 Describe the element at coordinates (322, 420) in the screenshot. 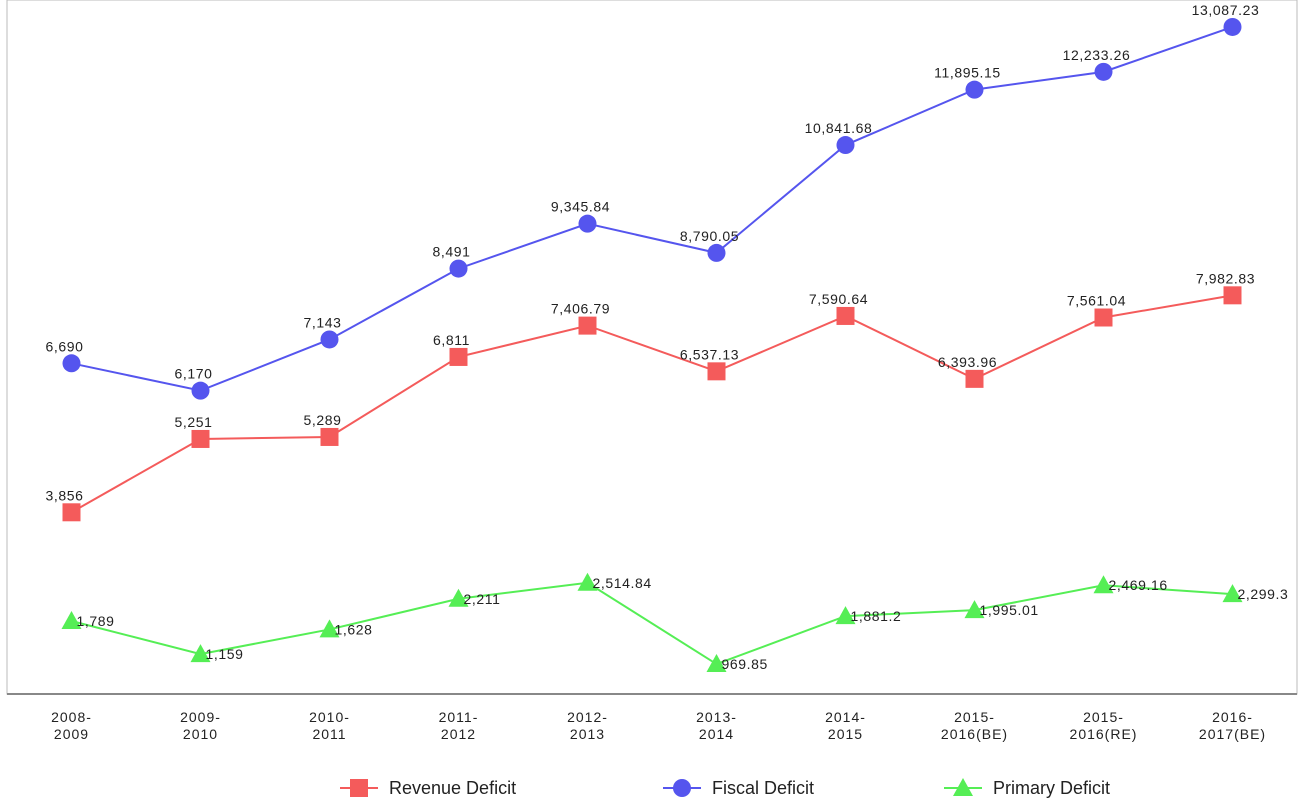

I see `revenue-deficit-data-label: 5,289` at that location.